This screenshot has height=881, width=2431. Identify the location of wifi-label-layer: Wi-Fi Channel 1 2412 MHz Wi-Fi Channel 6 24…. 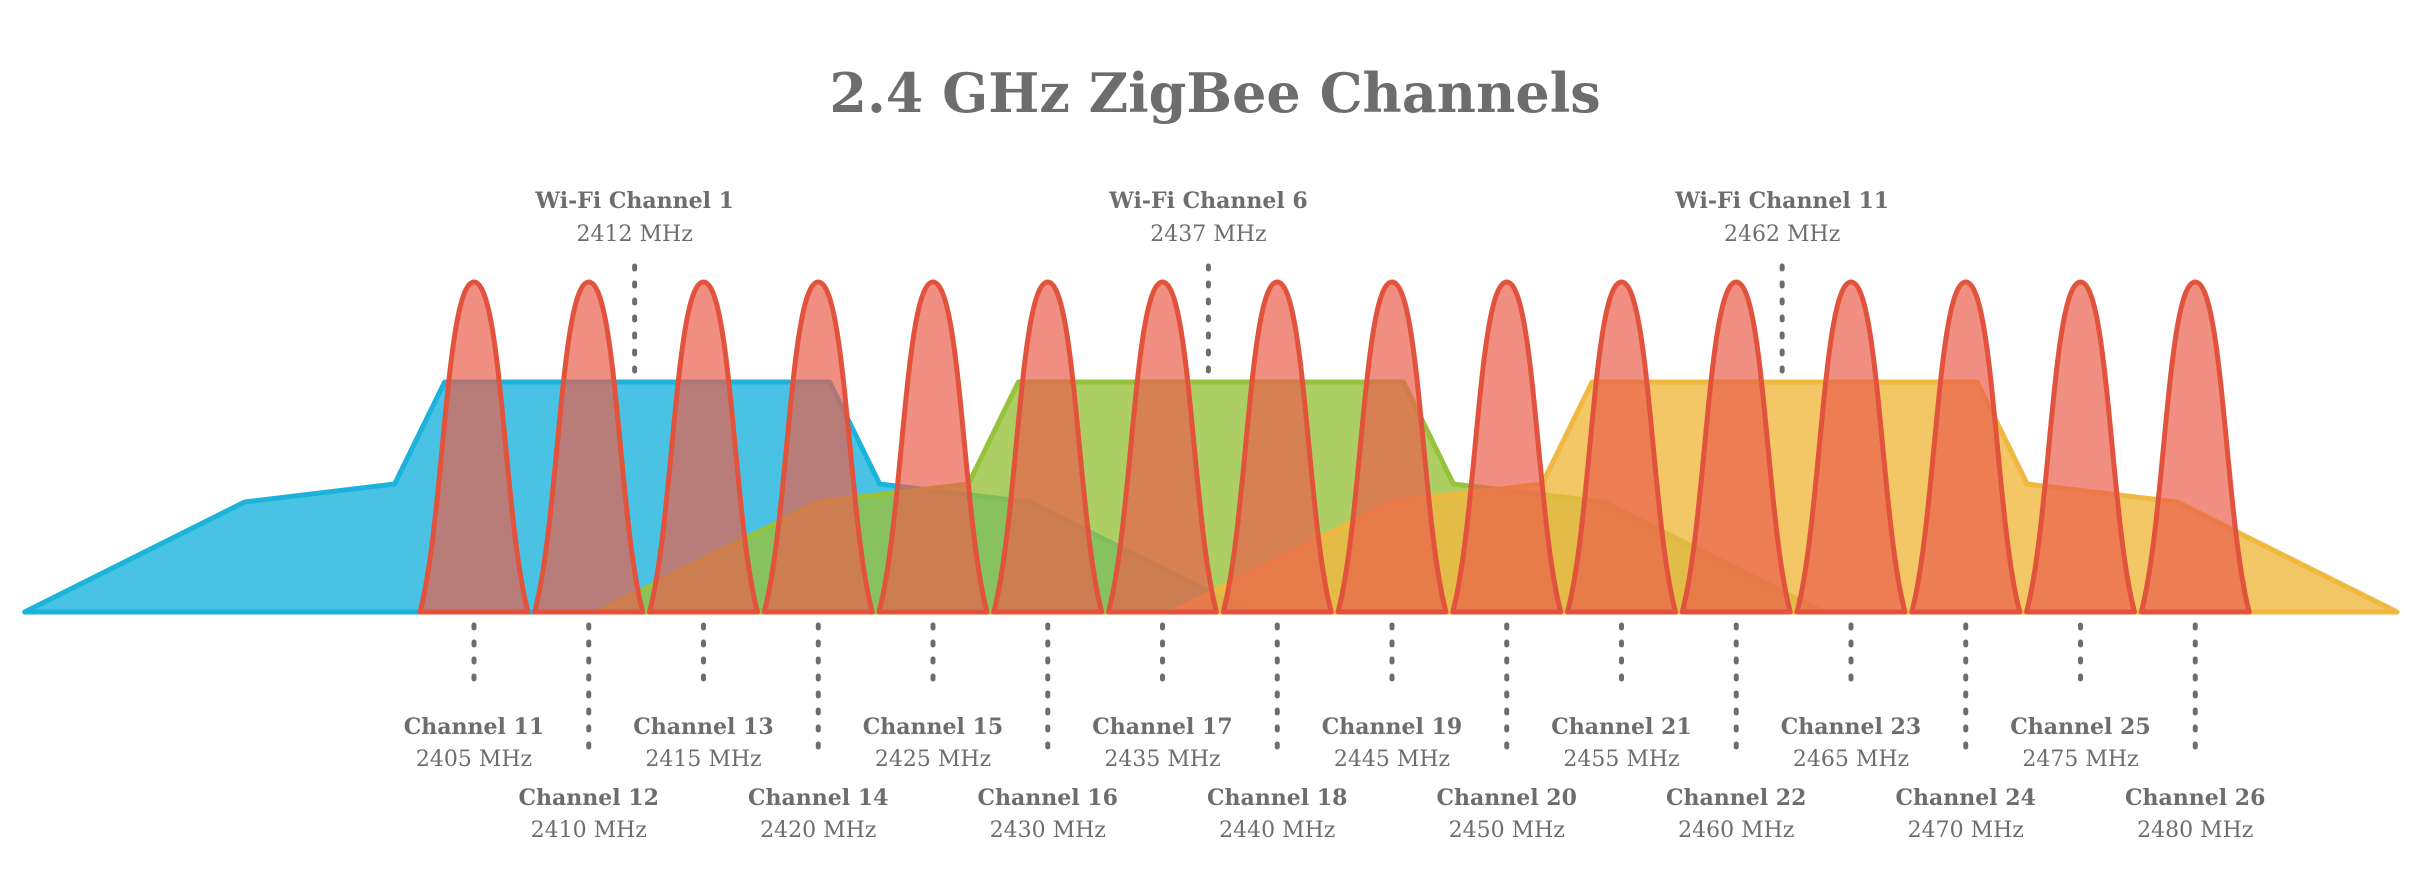
(1211, 286).